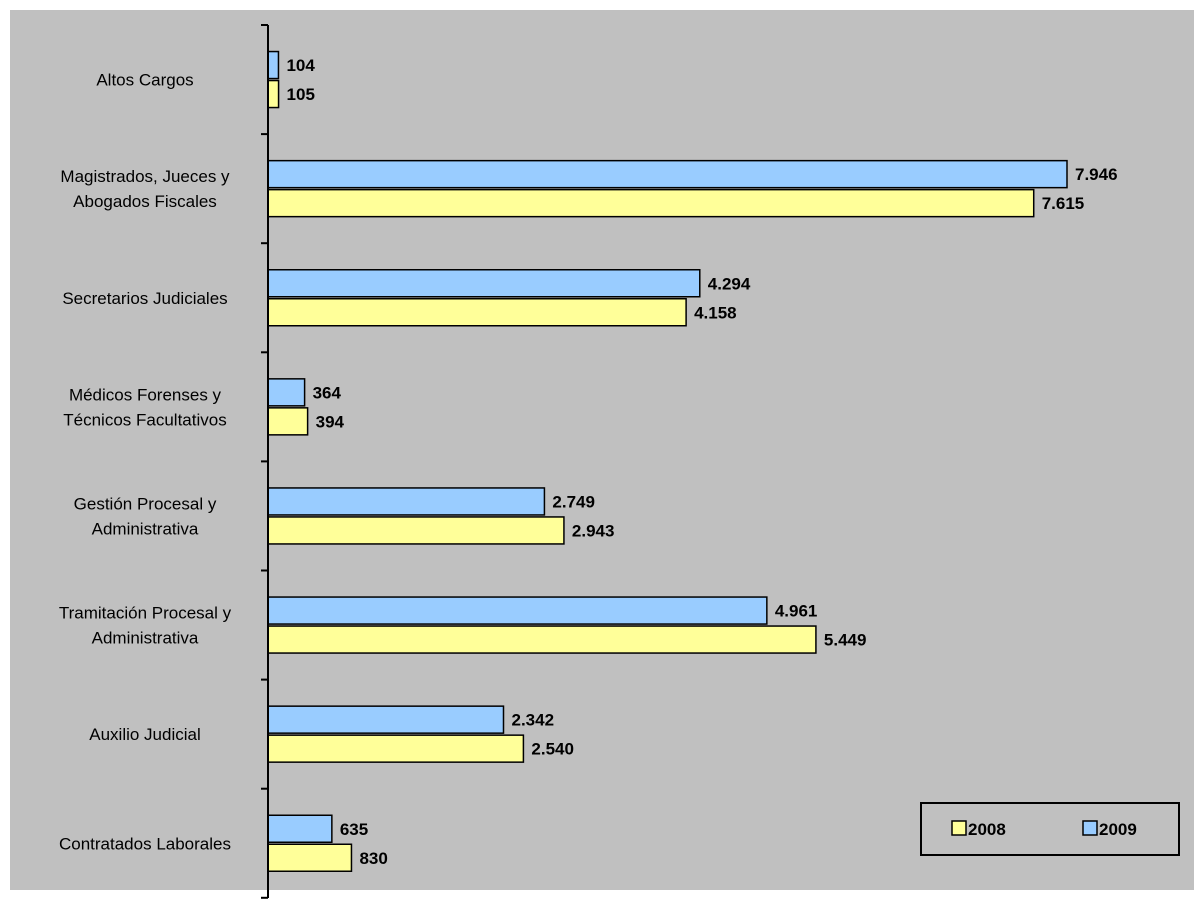 This screenshot has height=900, width=1204. I want to click on data-label-2009: 635, so click(354, 829).